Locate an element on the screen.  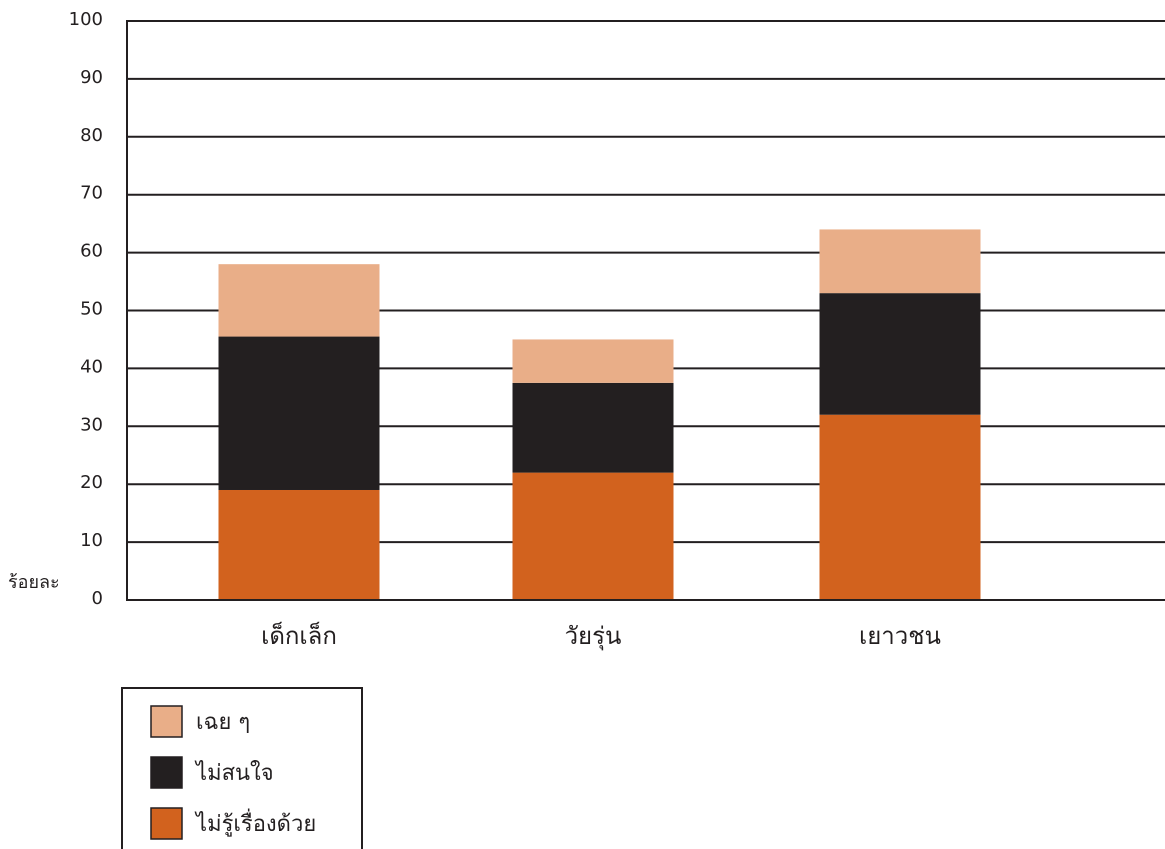
x-tick-label-0: เด็กเล็ก is located at coordinates (299, 635).